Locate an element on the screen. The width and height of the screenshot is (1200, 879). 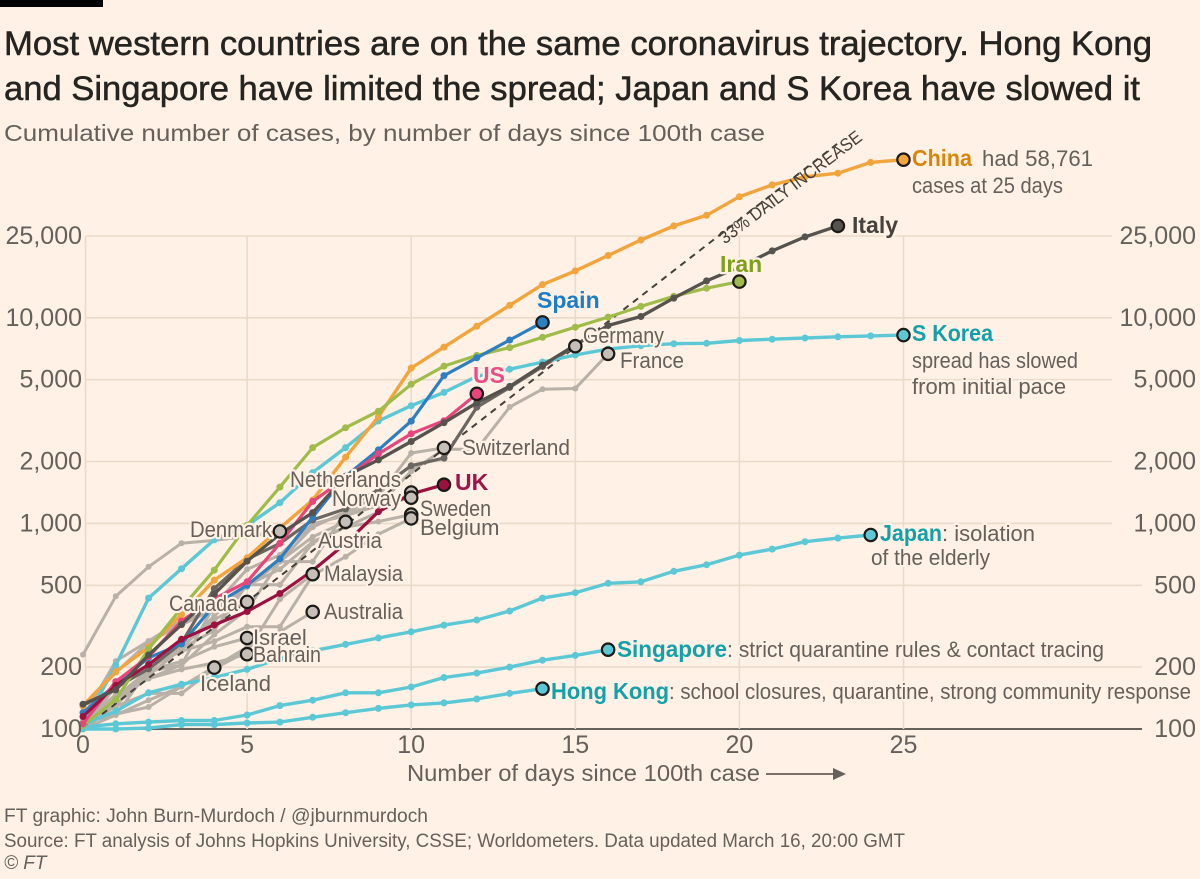
svg-text: 5 is located at coordinates (247, 745).